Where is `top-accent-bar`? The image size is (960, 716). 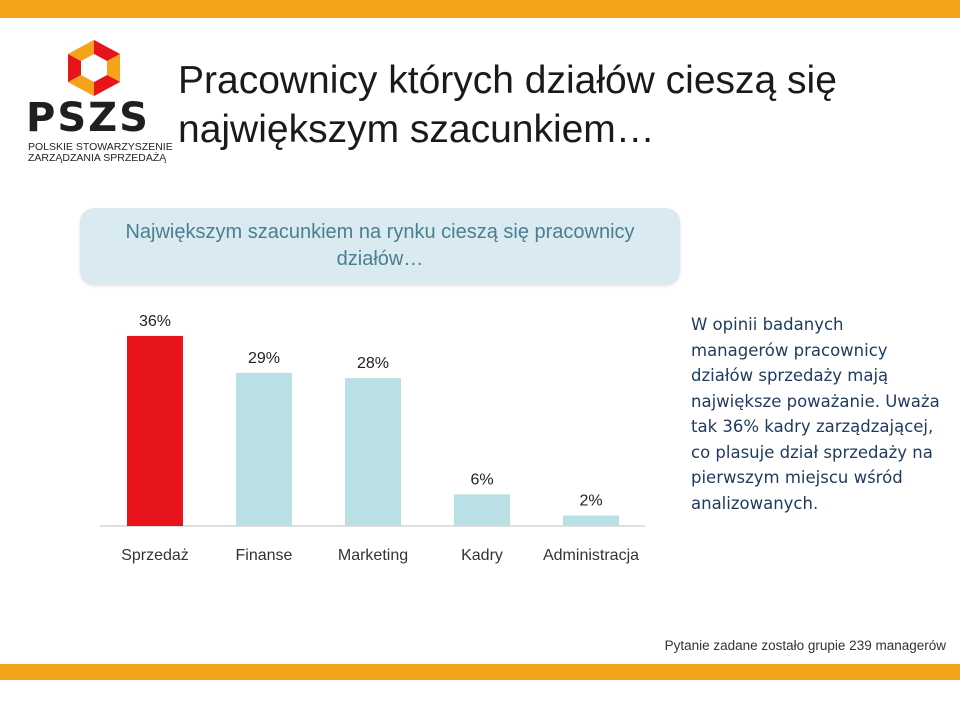
top-accent-bar is located at coordinates (480, 9).